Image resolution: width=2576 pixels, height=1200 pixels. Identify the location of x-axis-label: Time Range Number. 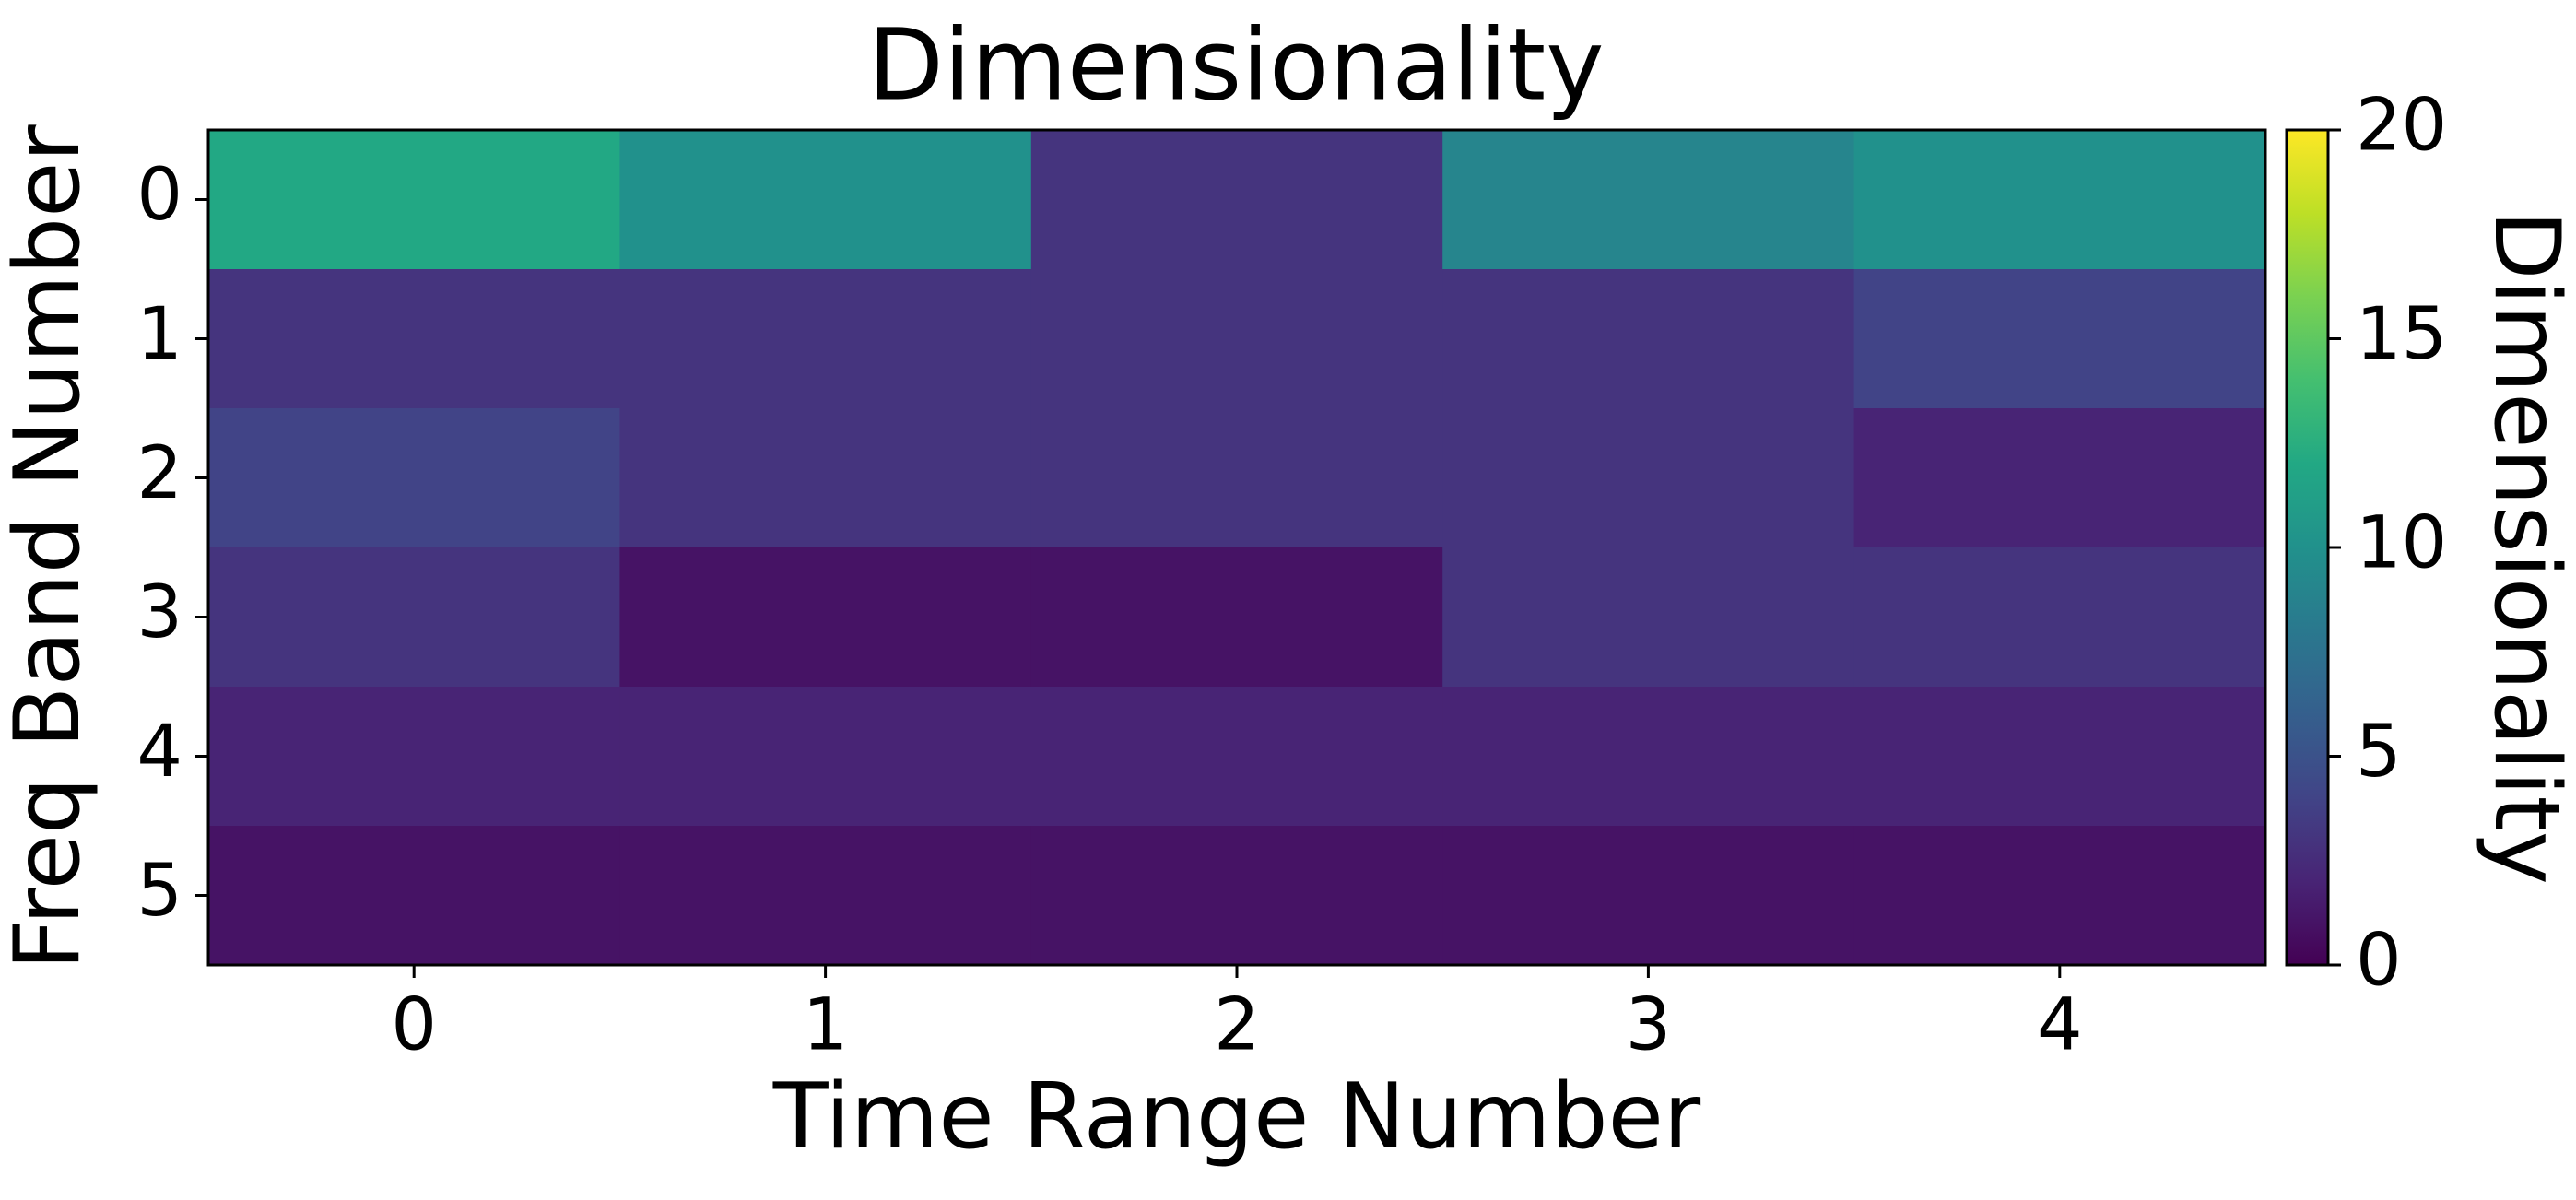
(1236, 1117).